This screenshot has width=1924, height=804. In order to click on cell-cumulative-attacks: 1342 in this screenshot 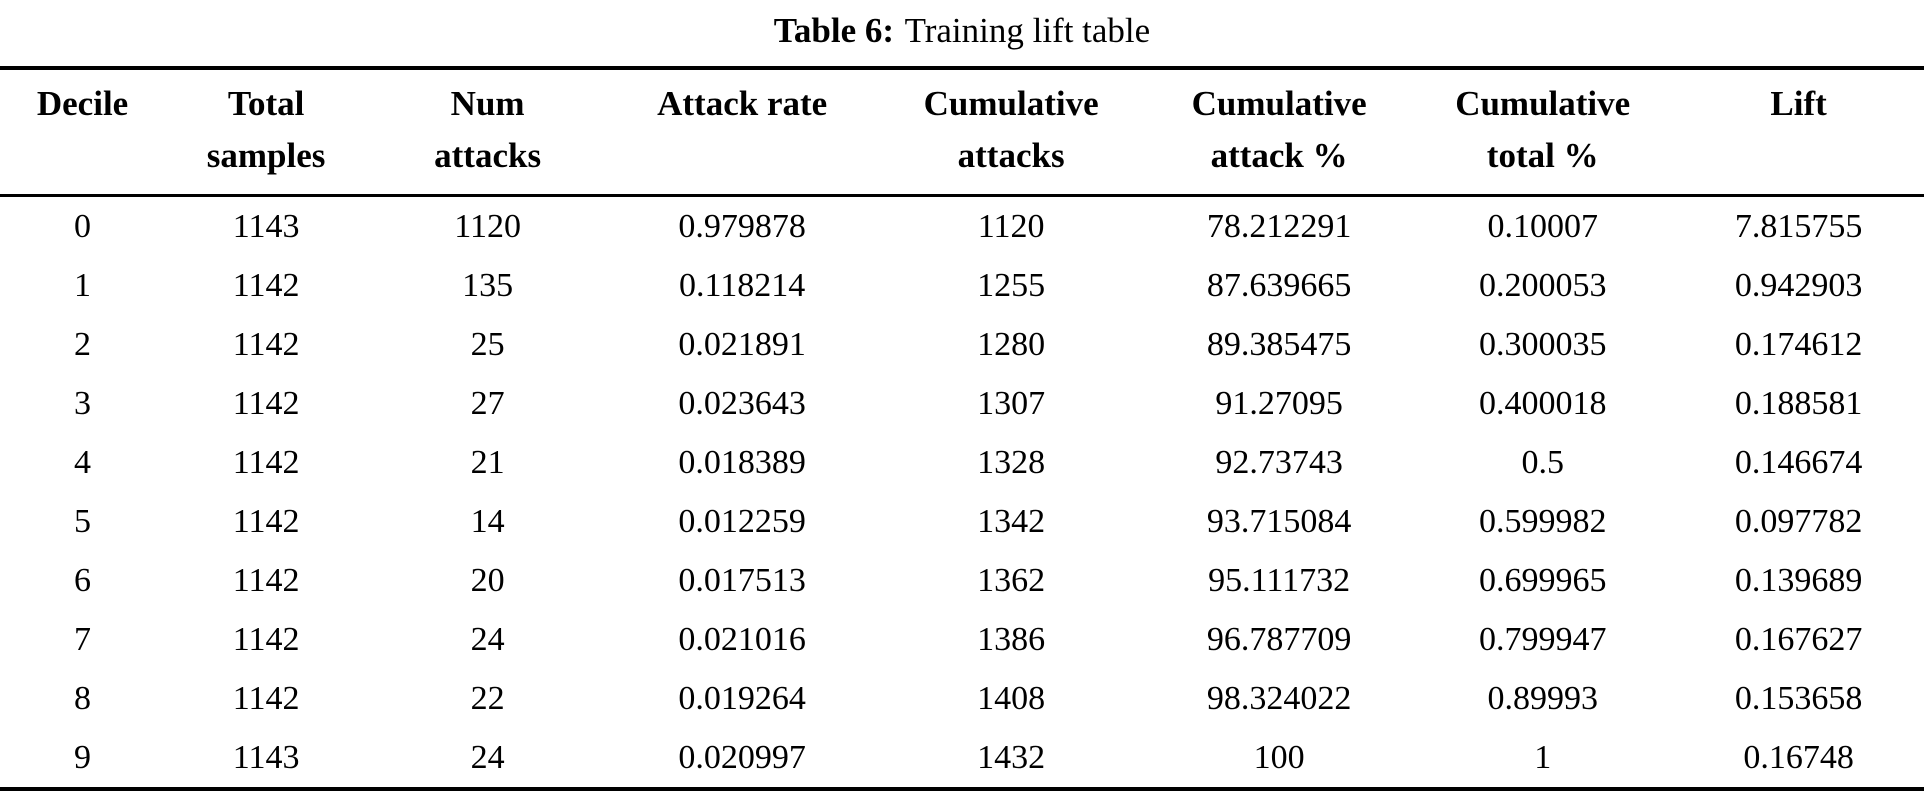, I will do `click(1011, 521)`.